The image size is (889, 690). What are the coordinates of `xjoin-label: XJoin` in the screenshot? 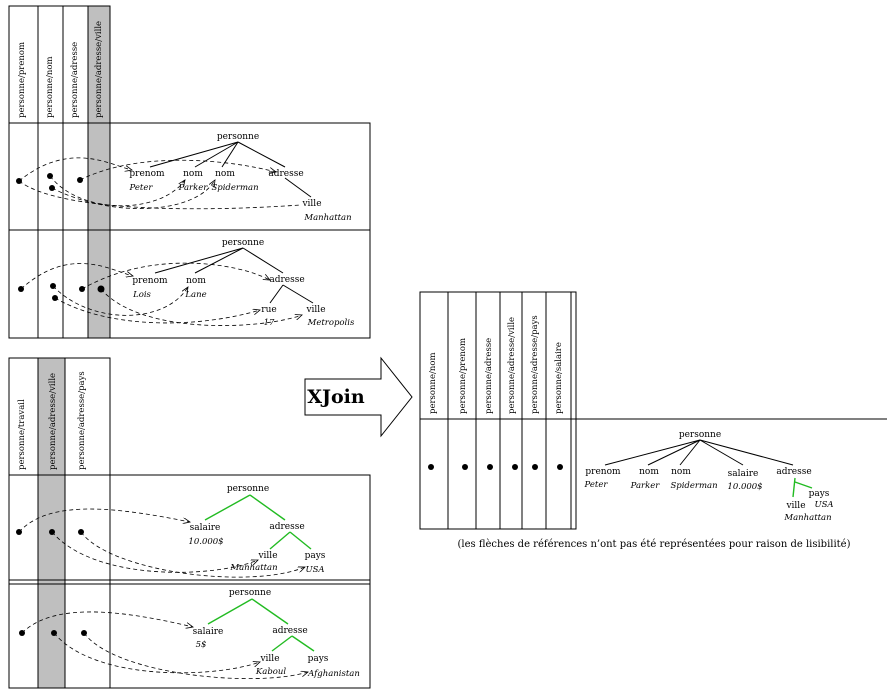 It's located at (336, 397).